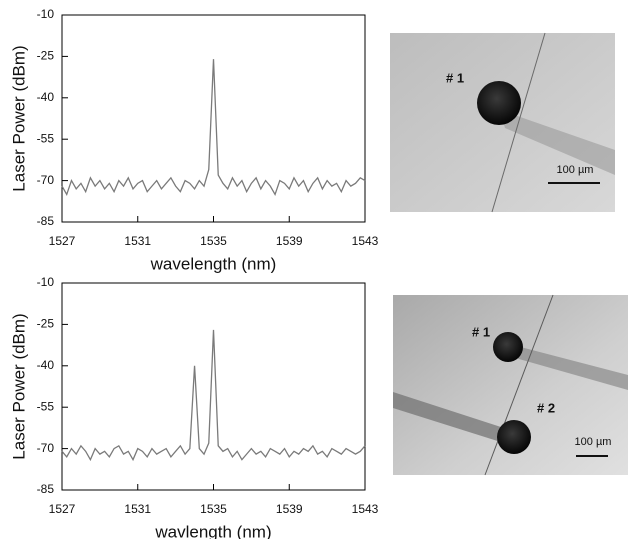 Image resolution: width=628 pixels, height=544 pixels. What do you see at coordinates (502, 122) in the screenshot?
I see `micrograph-1: # 1 100 µm` at bounding box center [502, 122].